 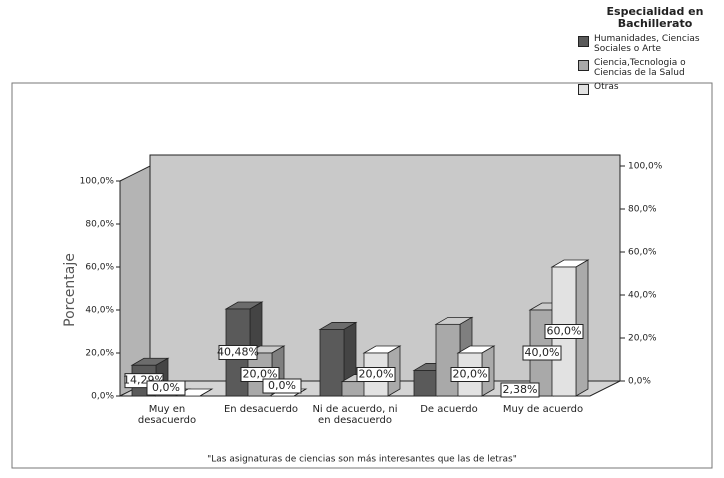 I want to click on y-tick-label: 20,0%, so click(x=99, y=354).